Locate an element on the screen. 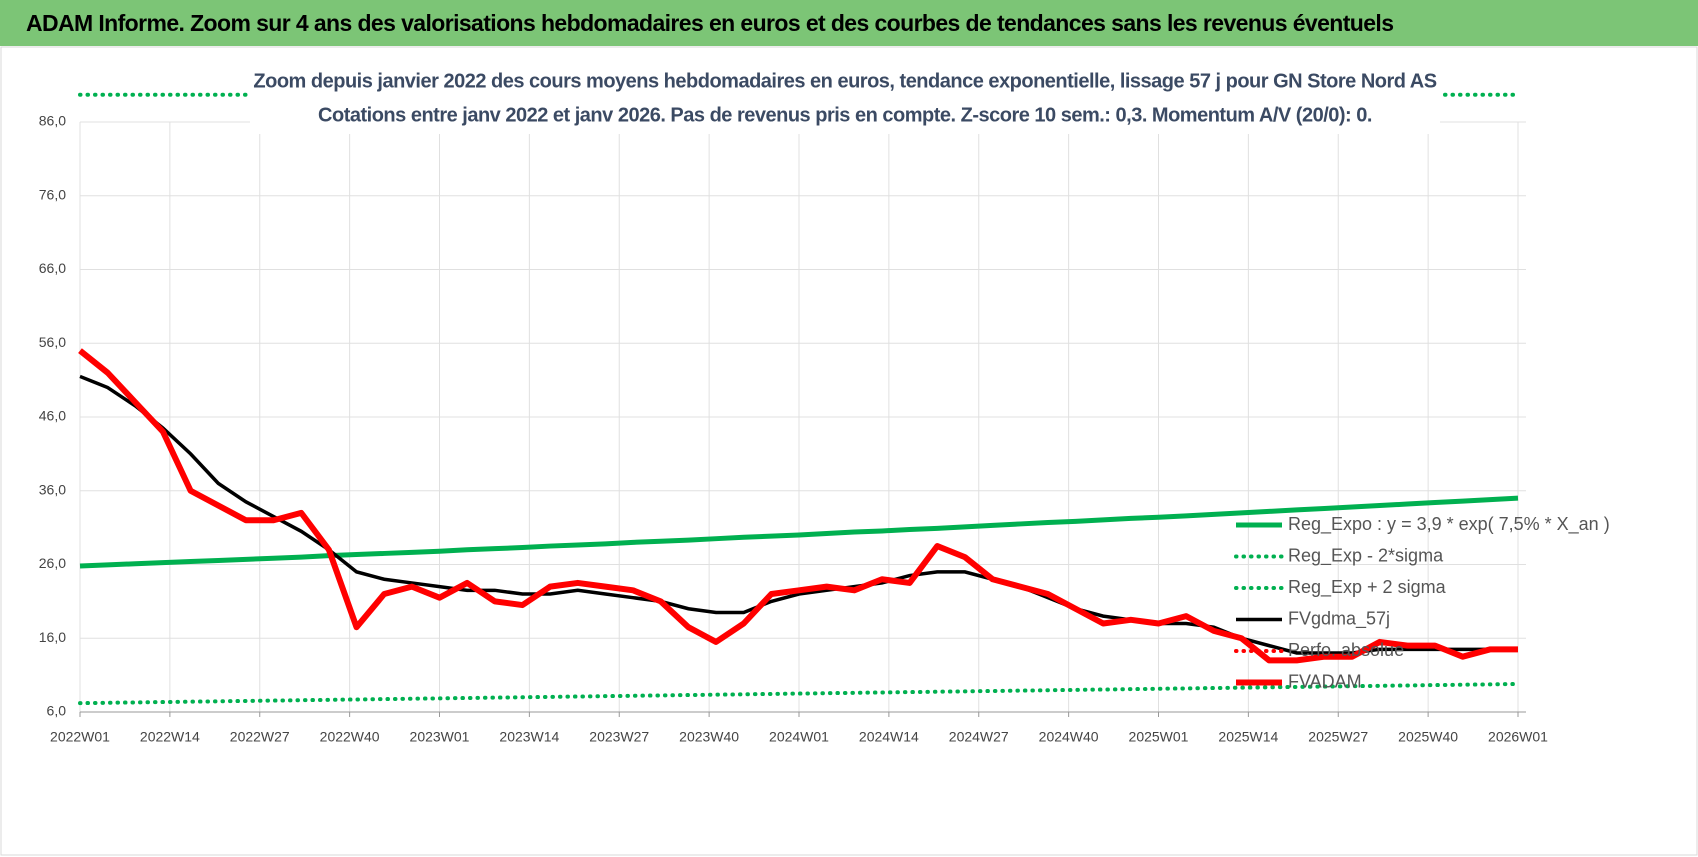 The width and height of the screenshot is (1698, 857). x-tick-label: 2025W14 is located at coordinates (1248, 737).